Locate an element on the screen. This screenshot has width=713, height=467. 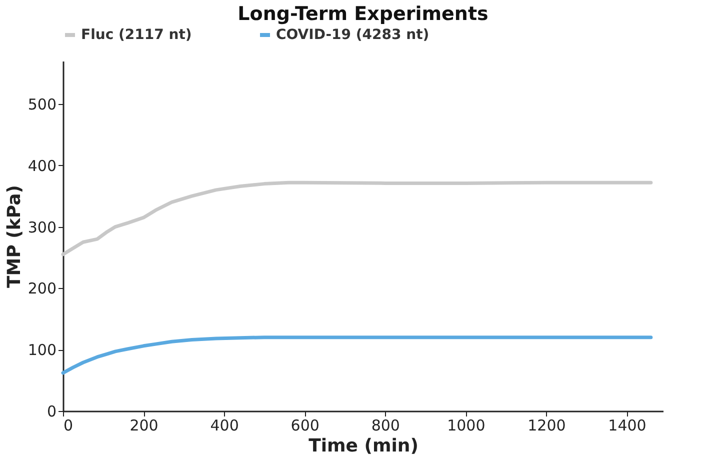
x-tick-label: 0 is located at coordinates (69, 425).